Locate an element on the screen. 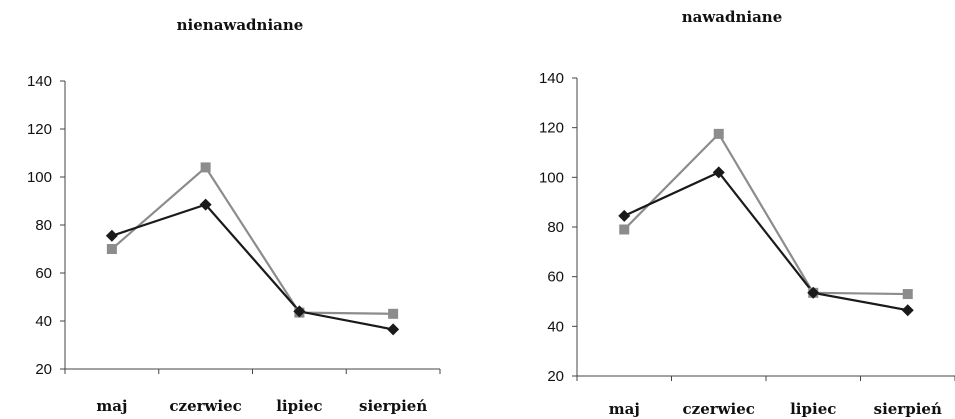 This screenshot has height=419, width=955. chart-title: nawadniane is located at coordinates (732, 17).